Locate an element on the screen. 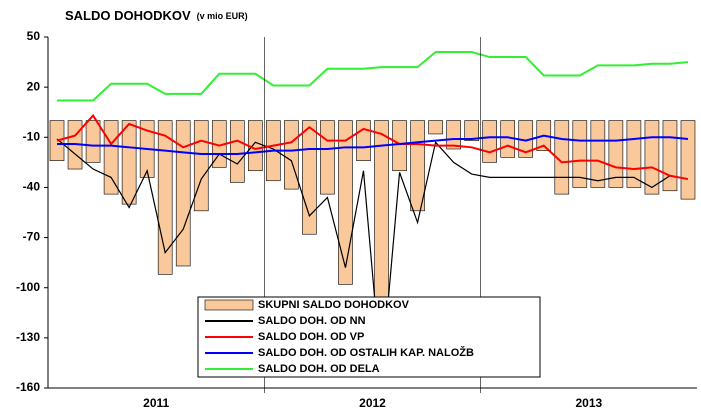 This screenshot has height=411, width=701. legend-box is located at coordinates (369, 337).